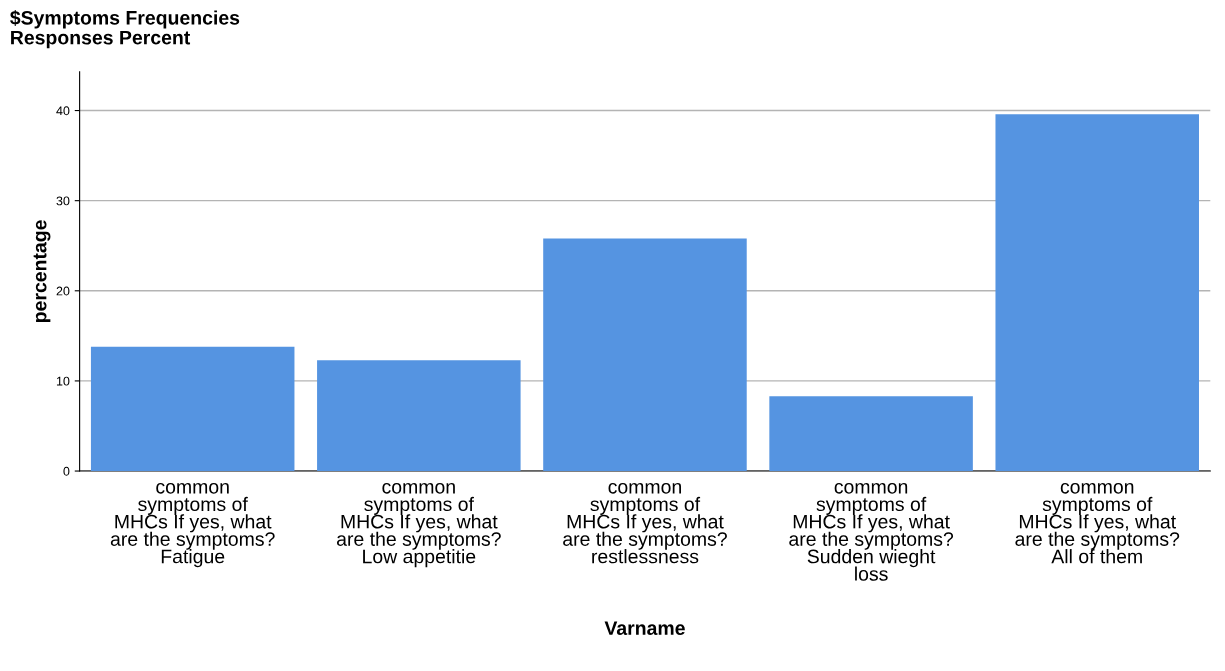 Image resolution: width=1225 pixels, height=671 pixels. Describe the element at coordinates (125, 19) in the screenshot. I see `chart-title: $Symptoms Frequencies` at that location.